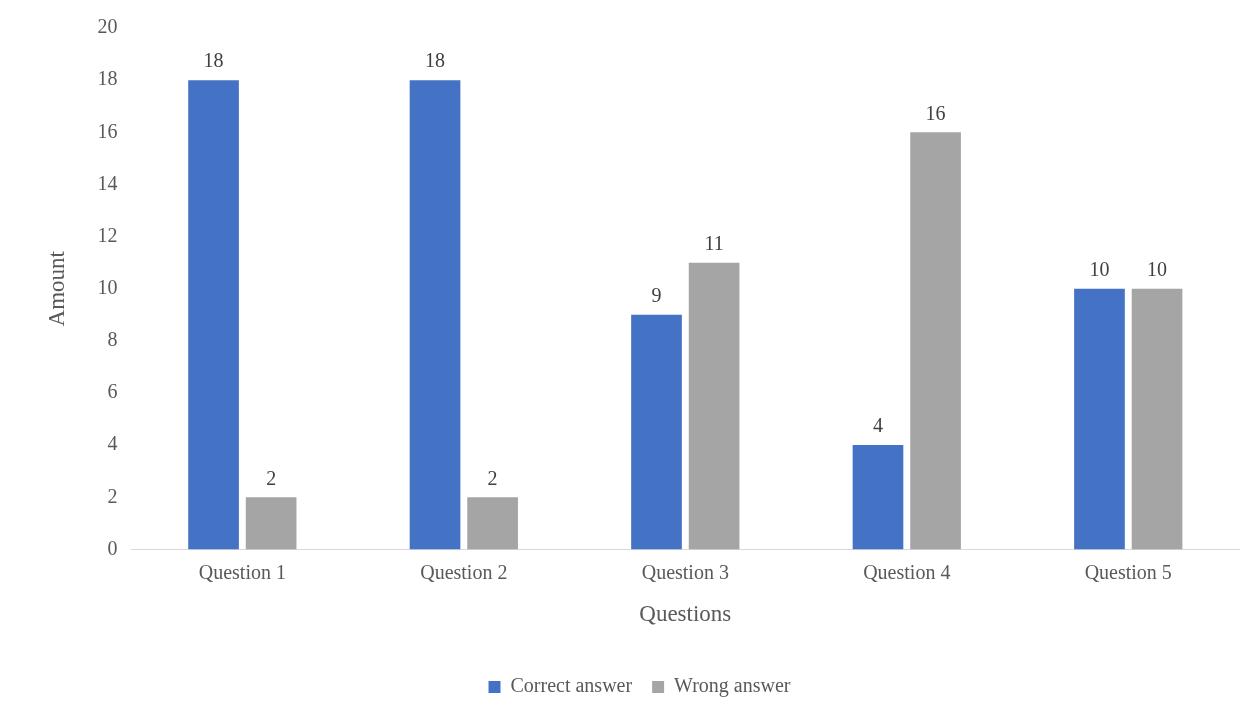 This screenshot has width=1257, height=719. Describe the element at coordinates (714, 242) in the screenshot. I see `data-label: 11` at that location.